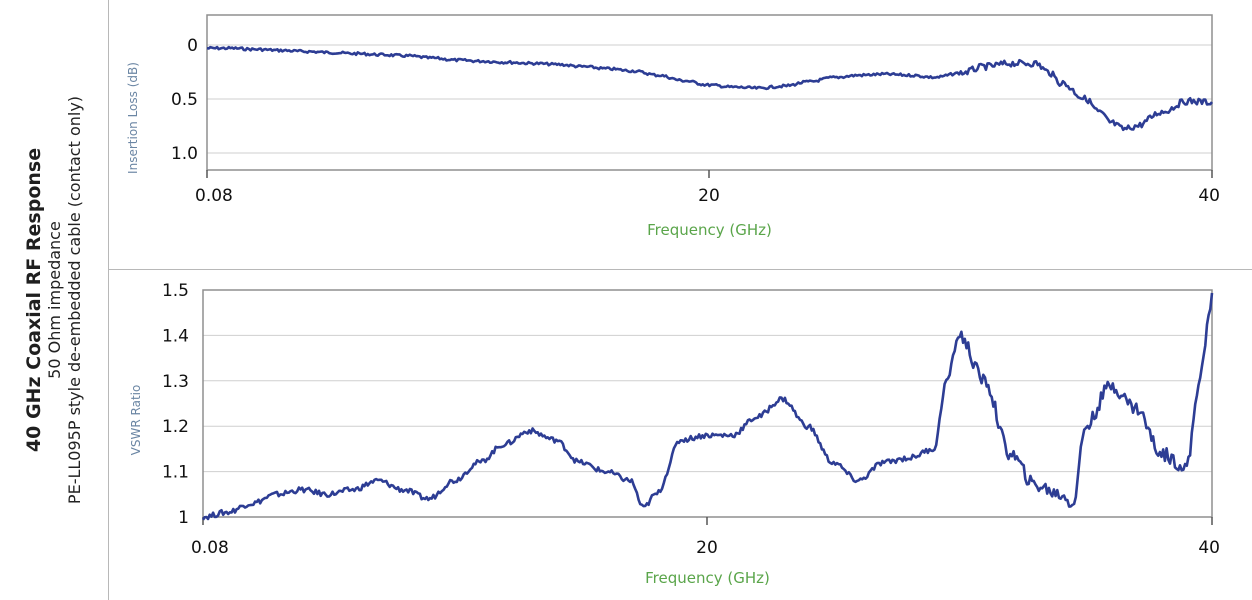  Describe the element at coordinates (710, 88) in the screenshot. I see `insertion-loss-series-line` at that location.